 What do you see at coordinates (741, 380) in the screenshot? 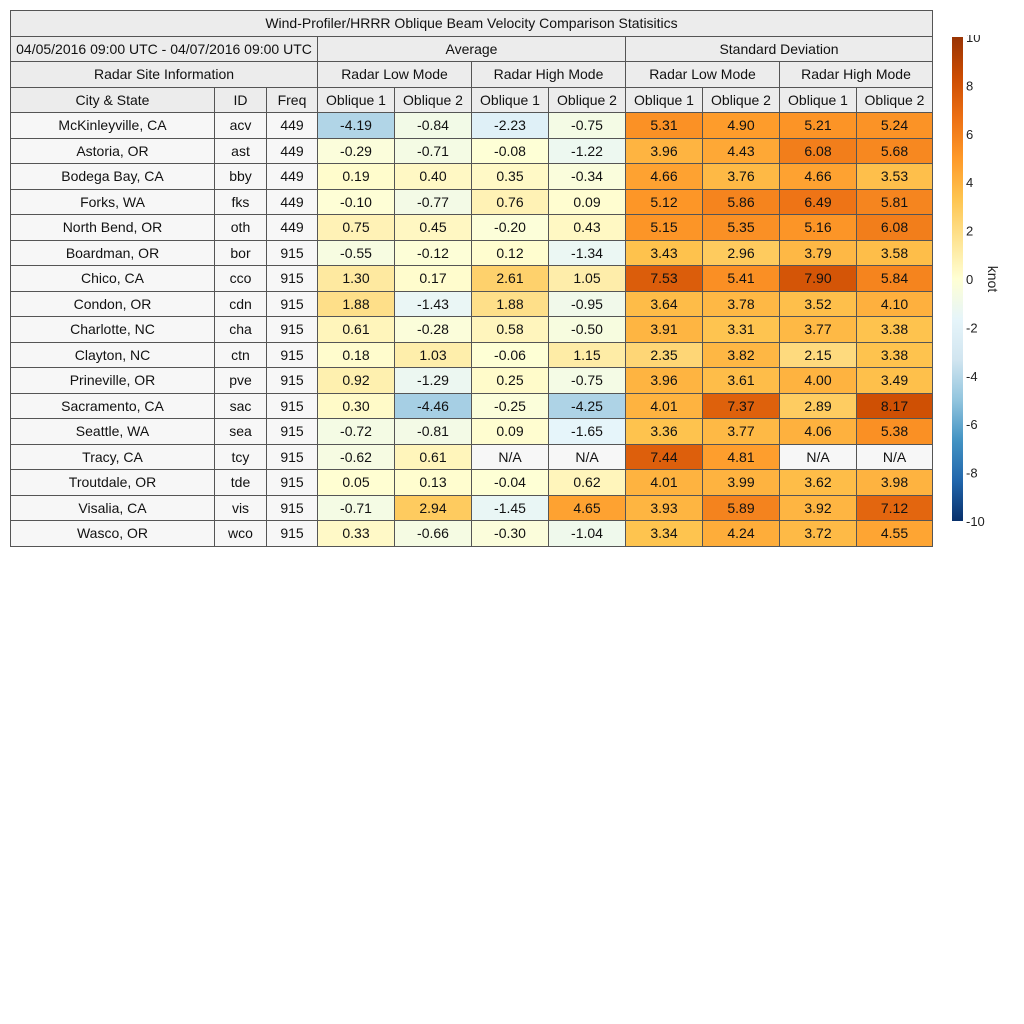
I see `std-low-oblique2-cell: 3.61` at bounding box center [741, 380].